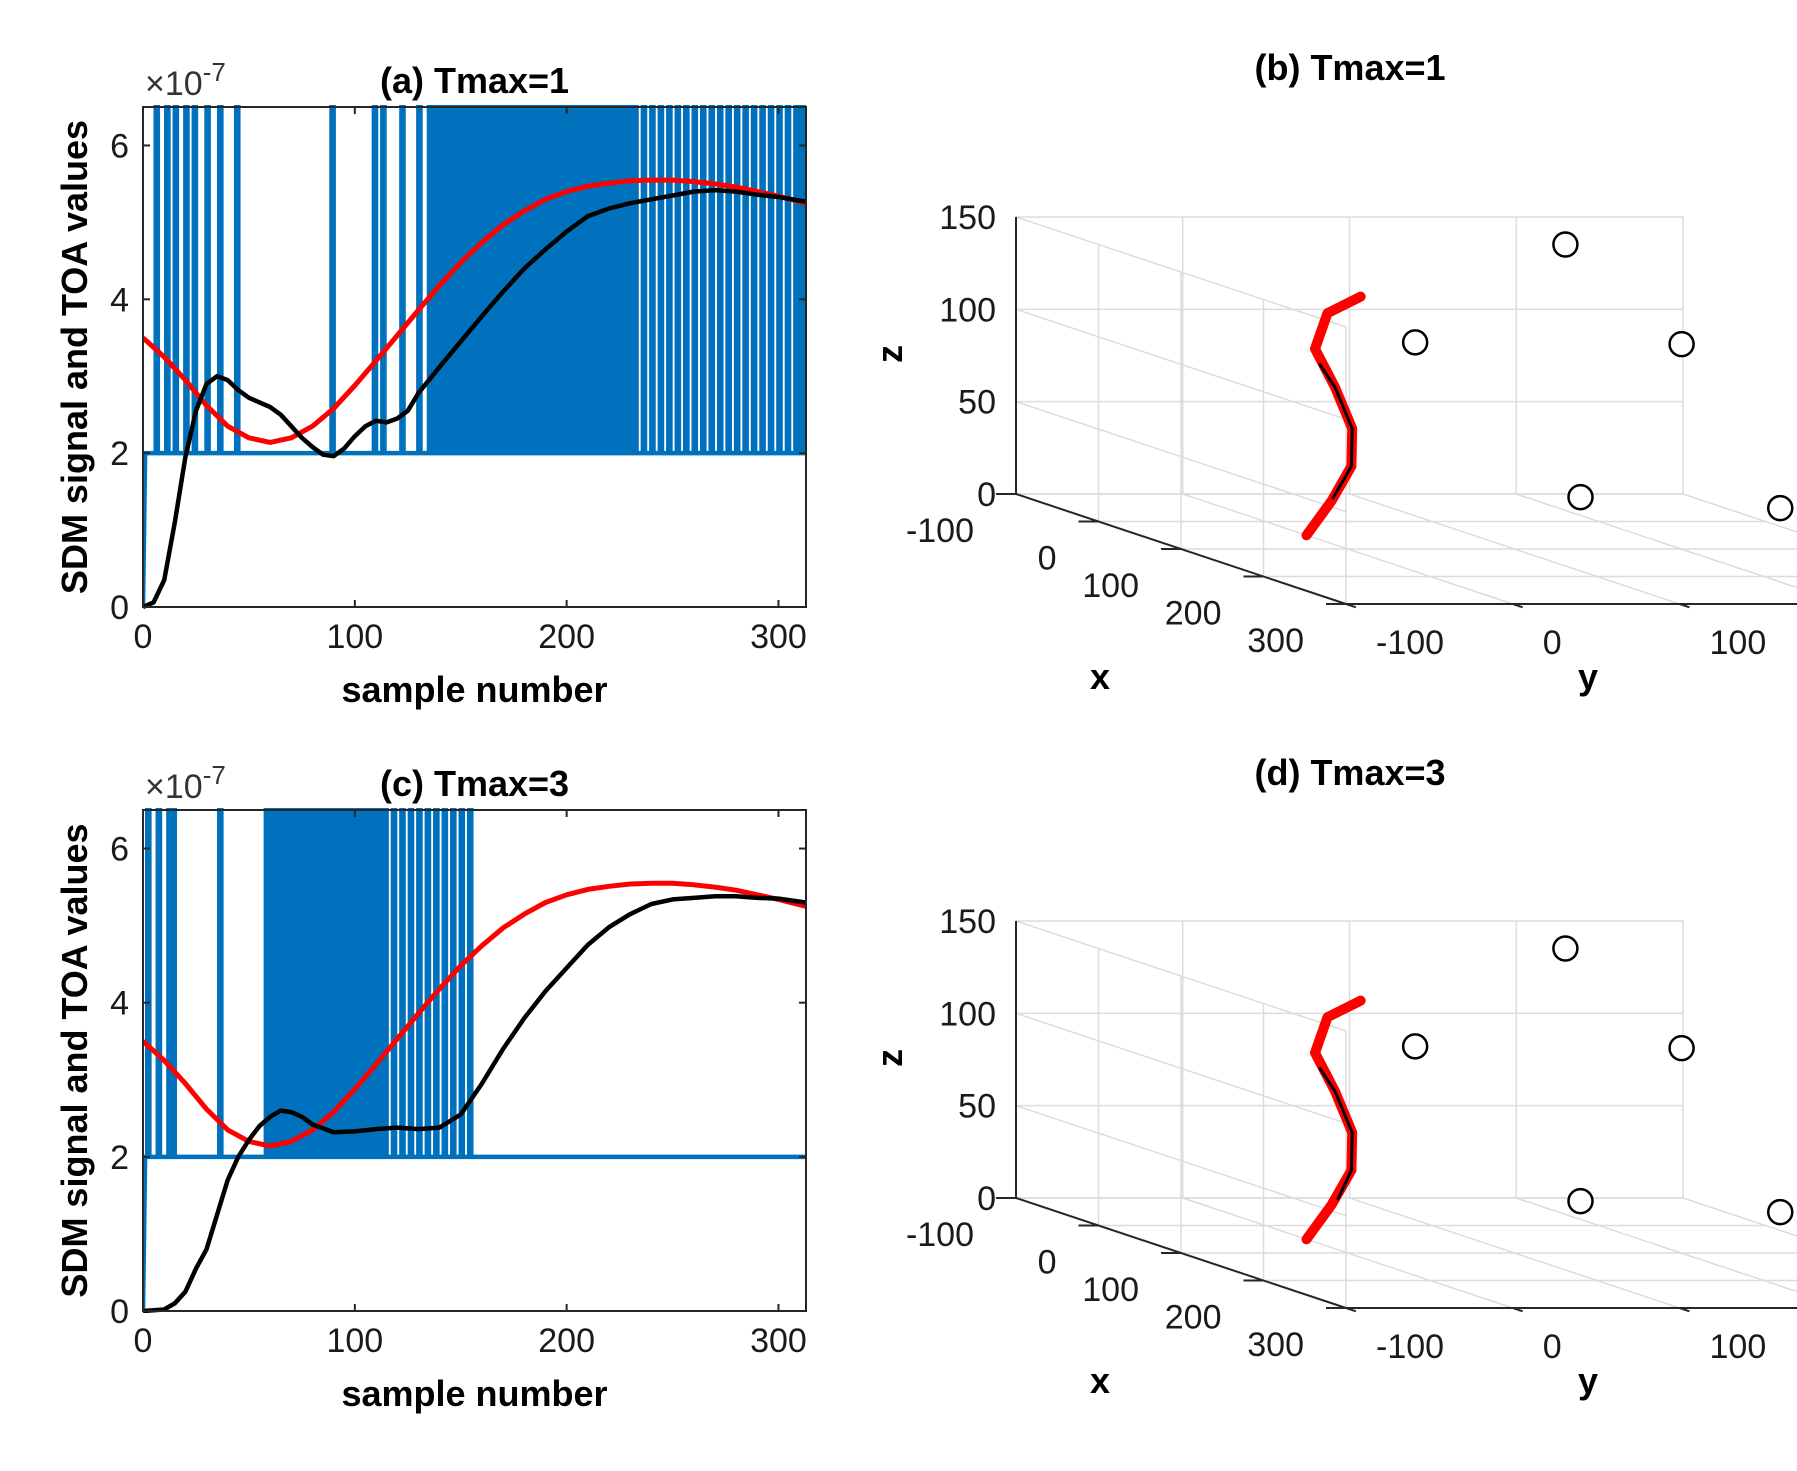  I want to click on chart-title: (c) Tmax=3, so click(474, 783).